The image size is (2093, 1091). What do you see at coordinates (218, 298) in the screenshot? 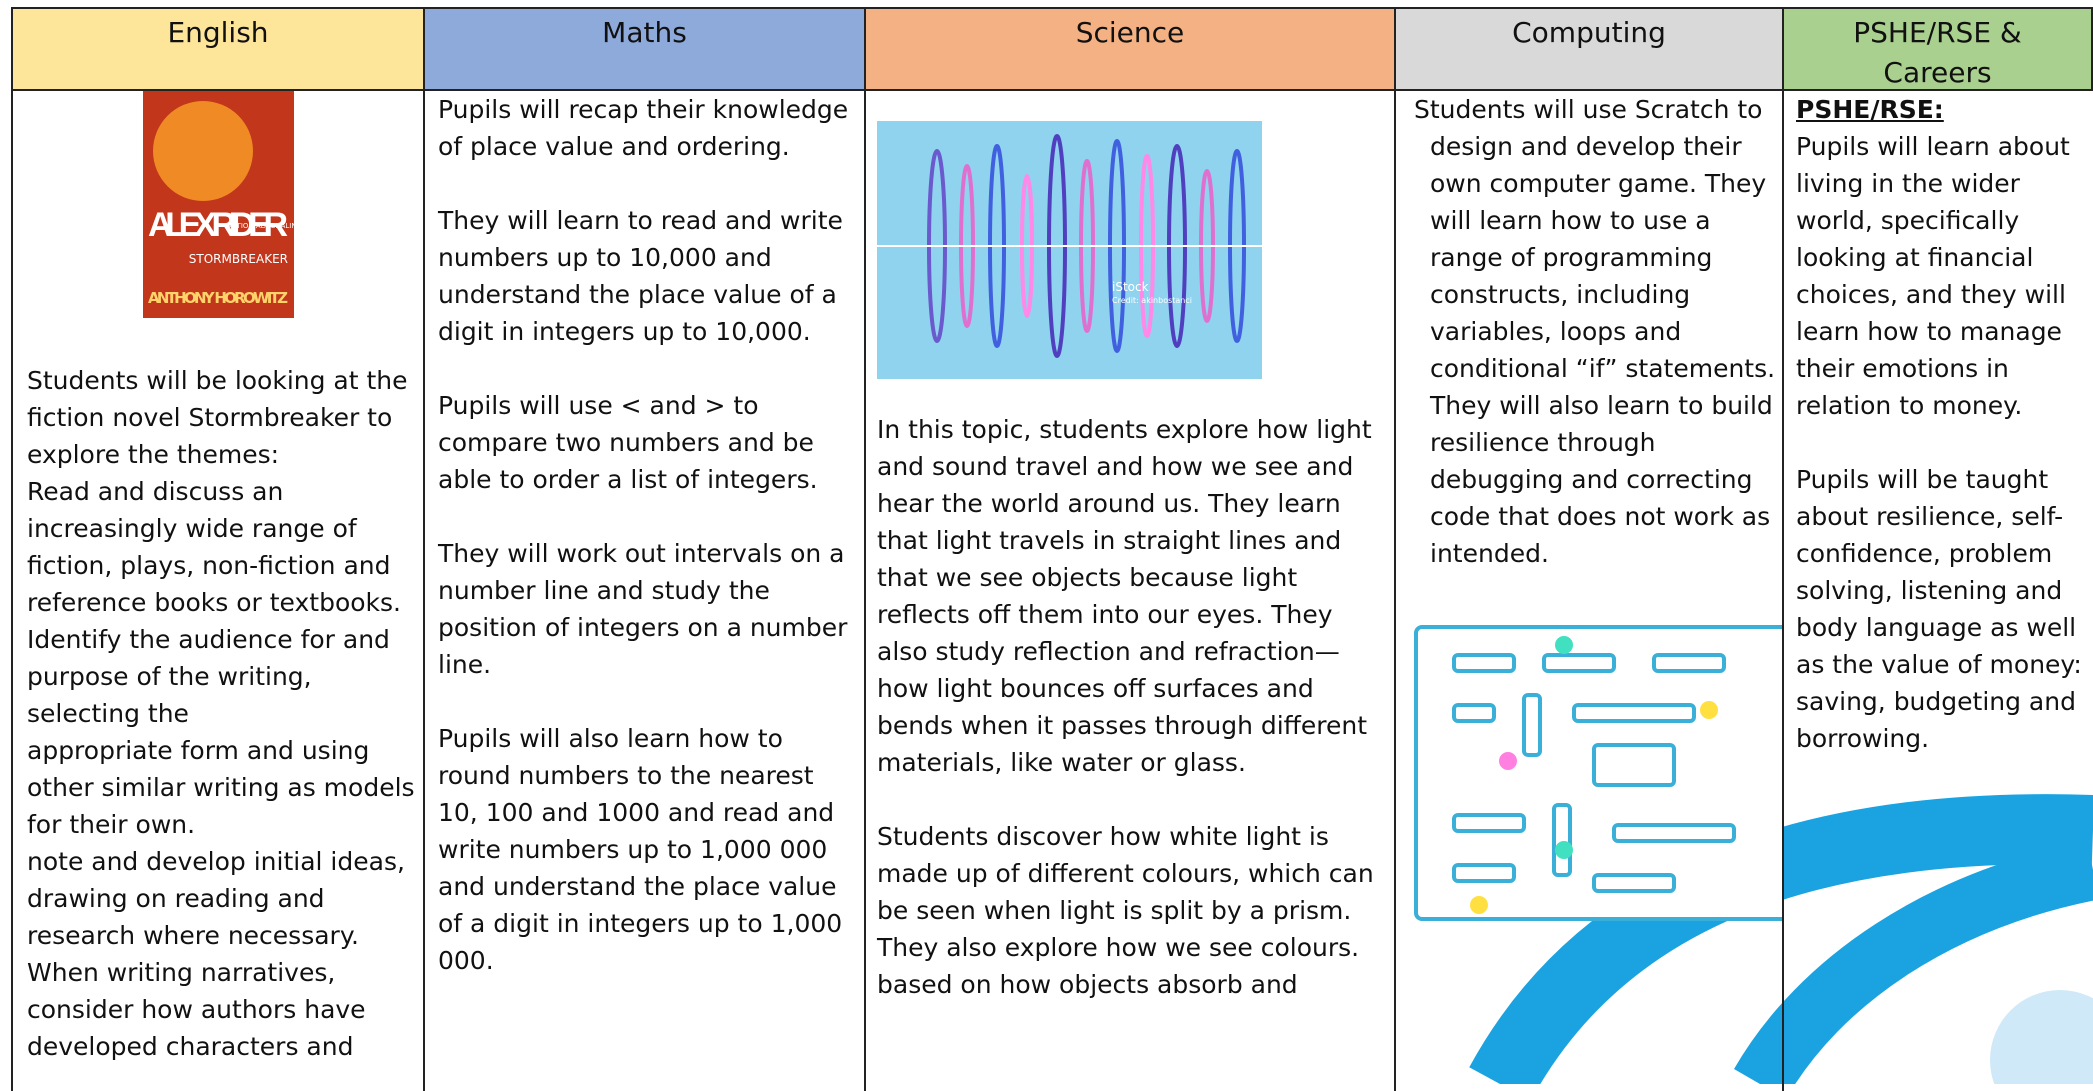
I see `cover-author: ANTHONY HOROWITZ` at bounding box center [218, 298].